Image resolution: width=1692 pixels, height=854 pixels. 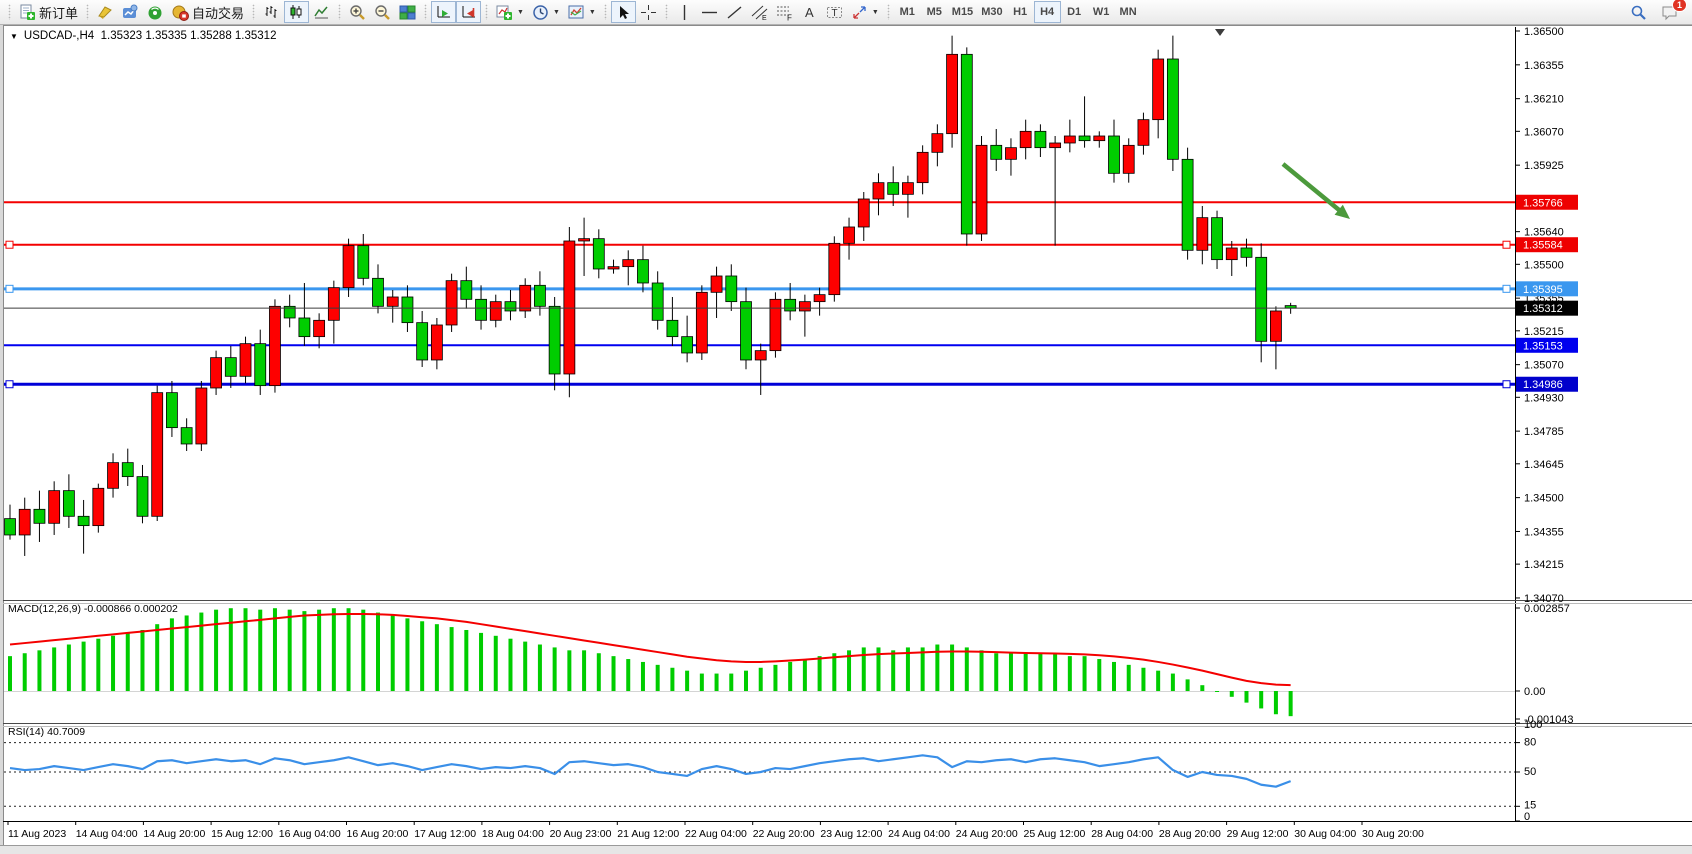 What do you see at coordinates (962, 12) in the screenshot?
I see `timeframe-m15-button: M15` at bounding box center [962, 12].